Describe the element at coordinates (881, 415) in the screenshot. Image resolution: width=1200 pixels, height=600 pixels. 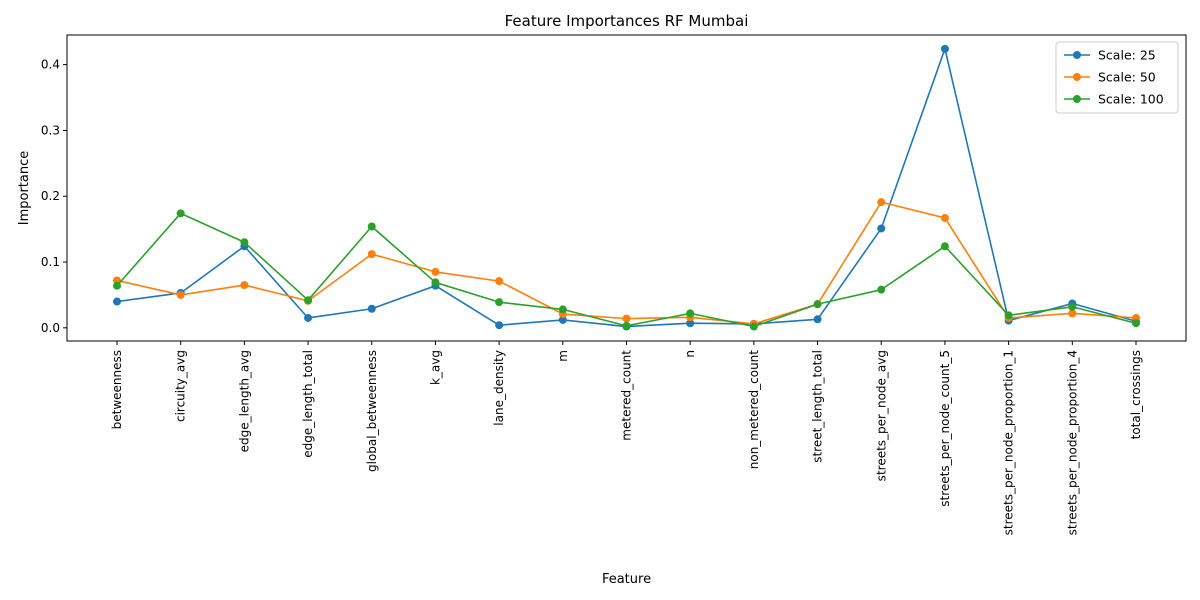
I see `x-tick-label: streets_per_node_avg` at that location.